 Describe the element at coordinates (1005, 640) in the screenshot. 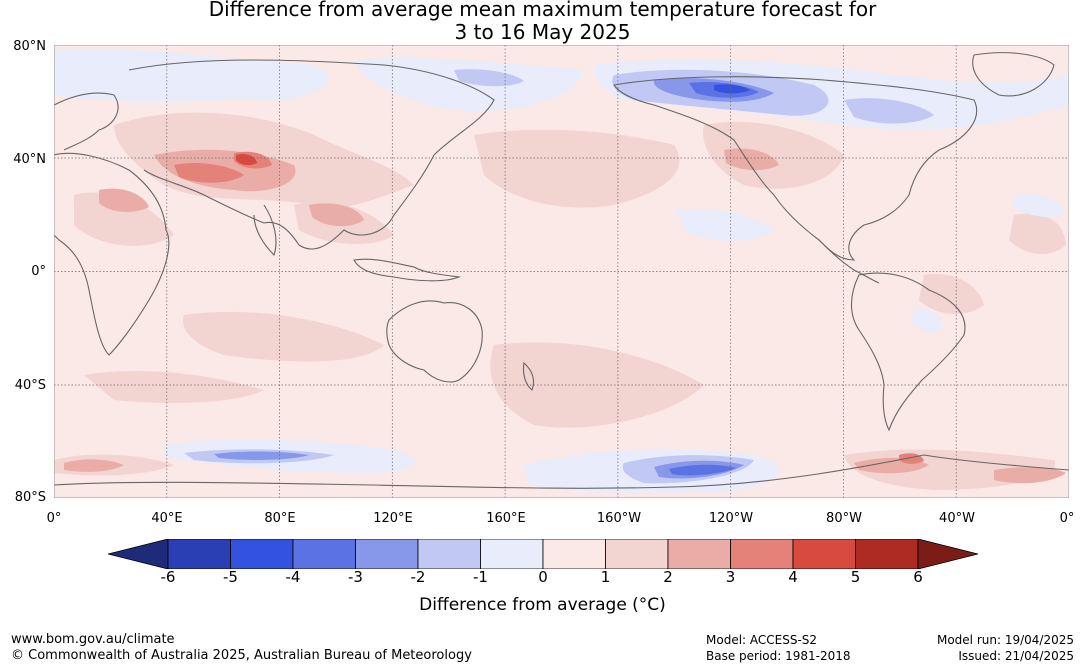

I see `footer-model-run: Model run: 19/04/2025` at that location.